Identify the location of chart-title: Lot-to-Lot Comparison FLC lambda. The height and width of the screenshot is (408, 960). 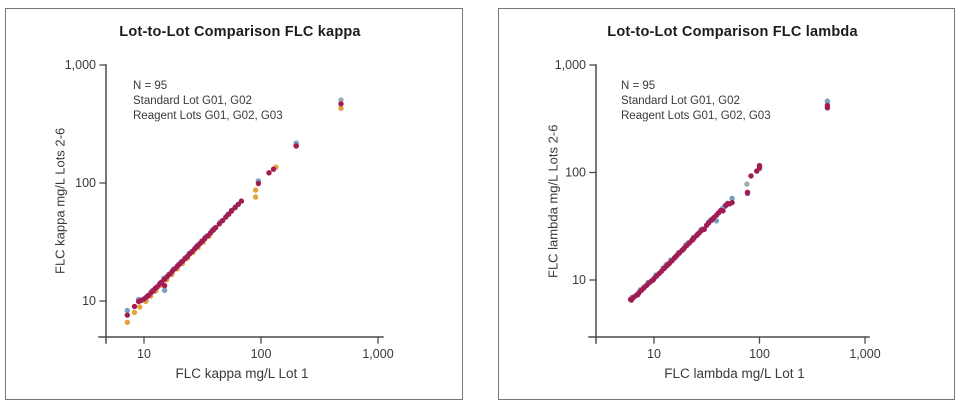
(732, 32).